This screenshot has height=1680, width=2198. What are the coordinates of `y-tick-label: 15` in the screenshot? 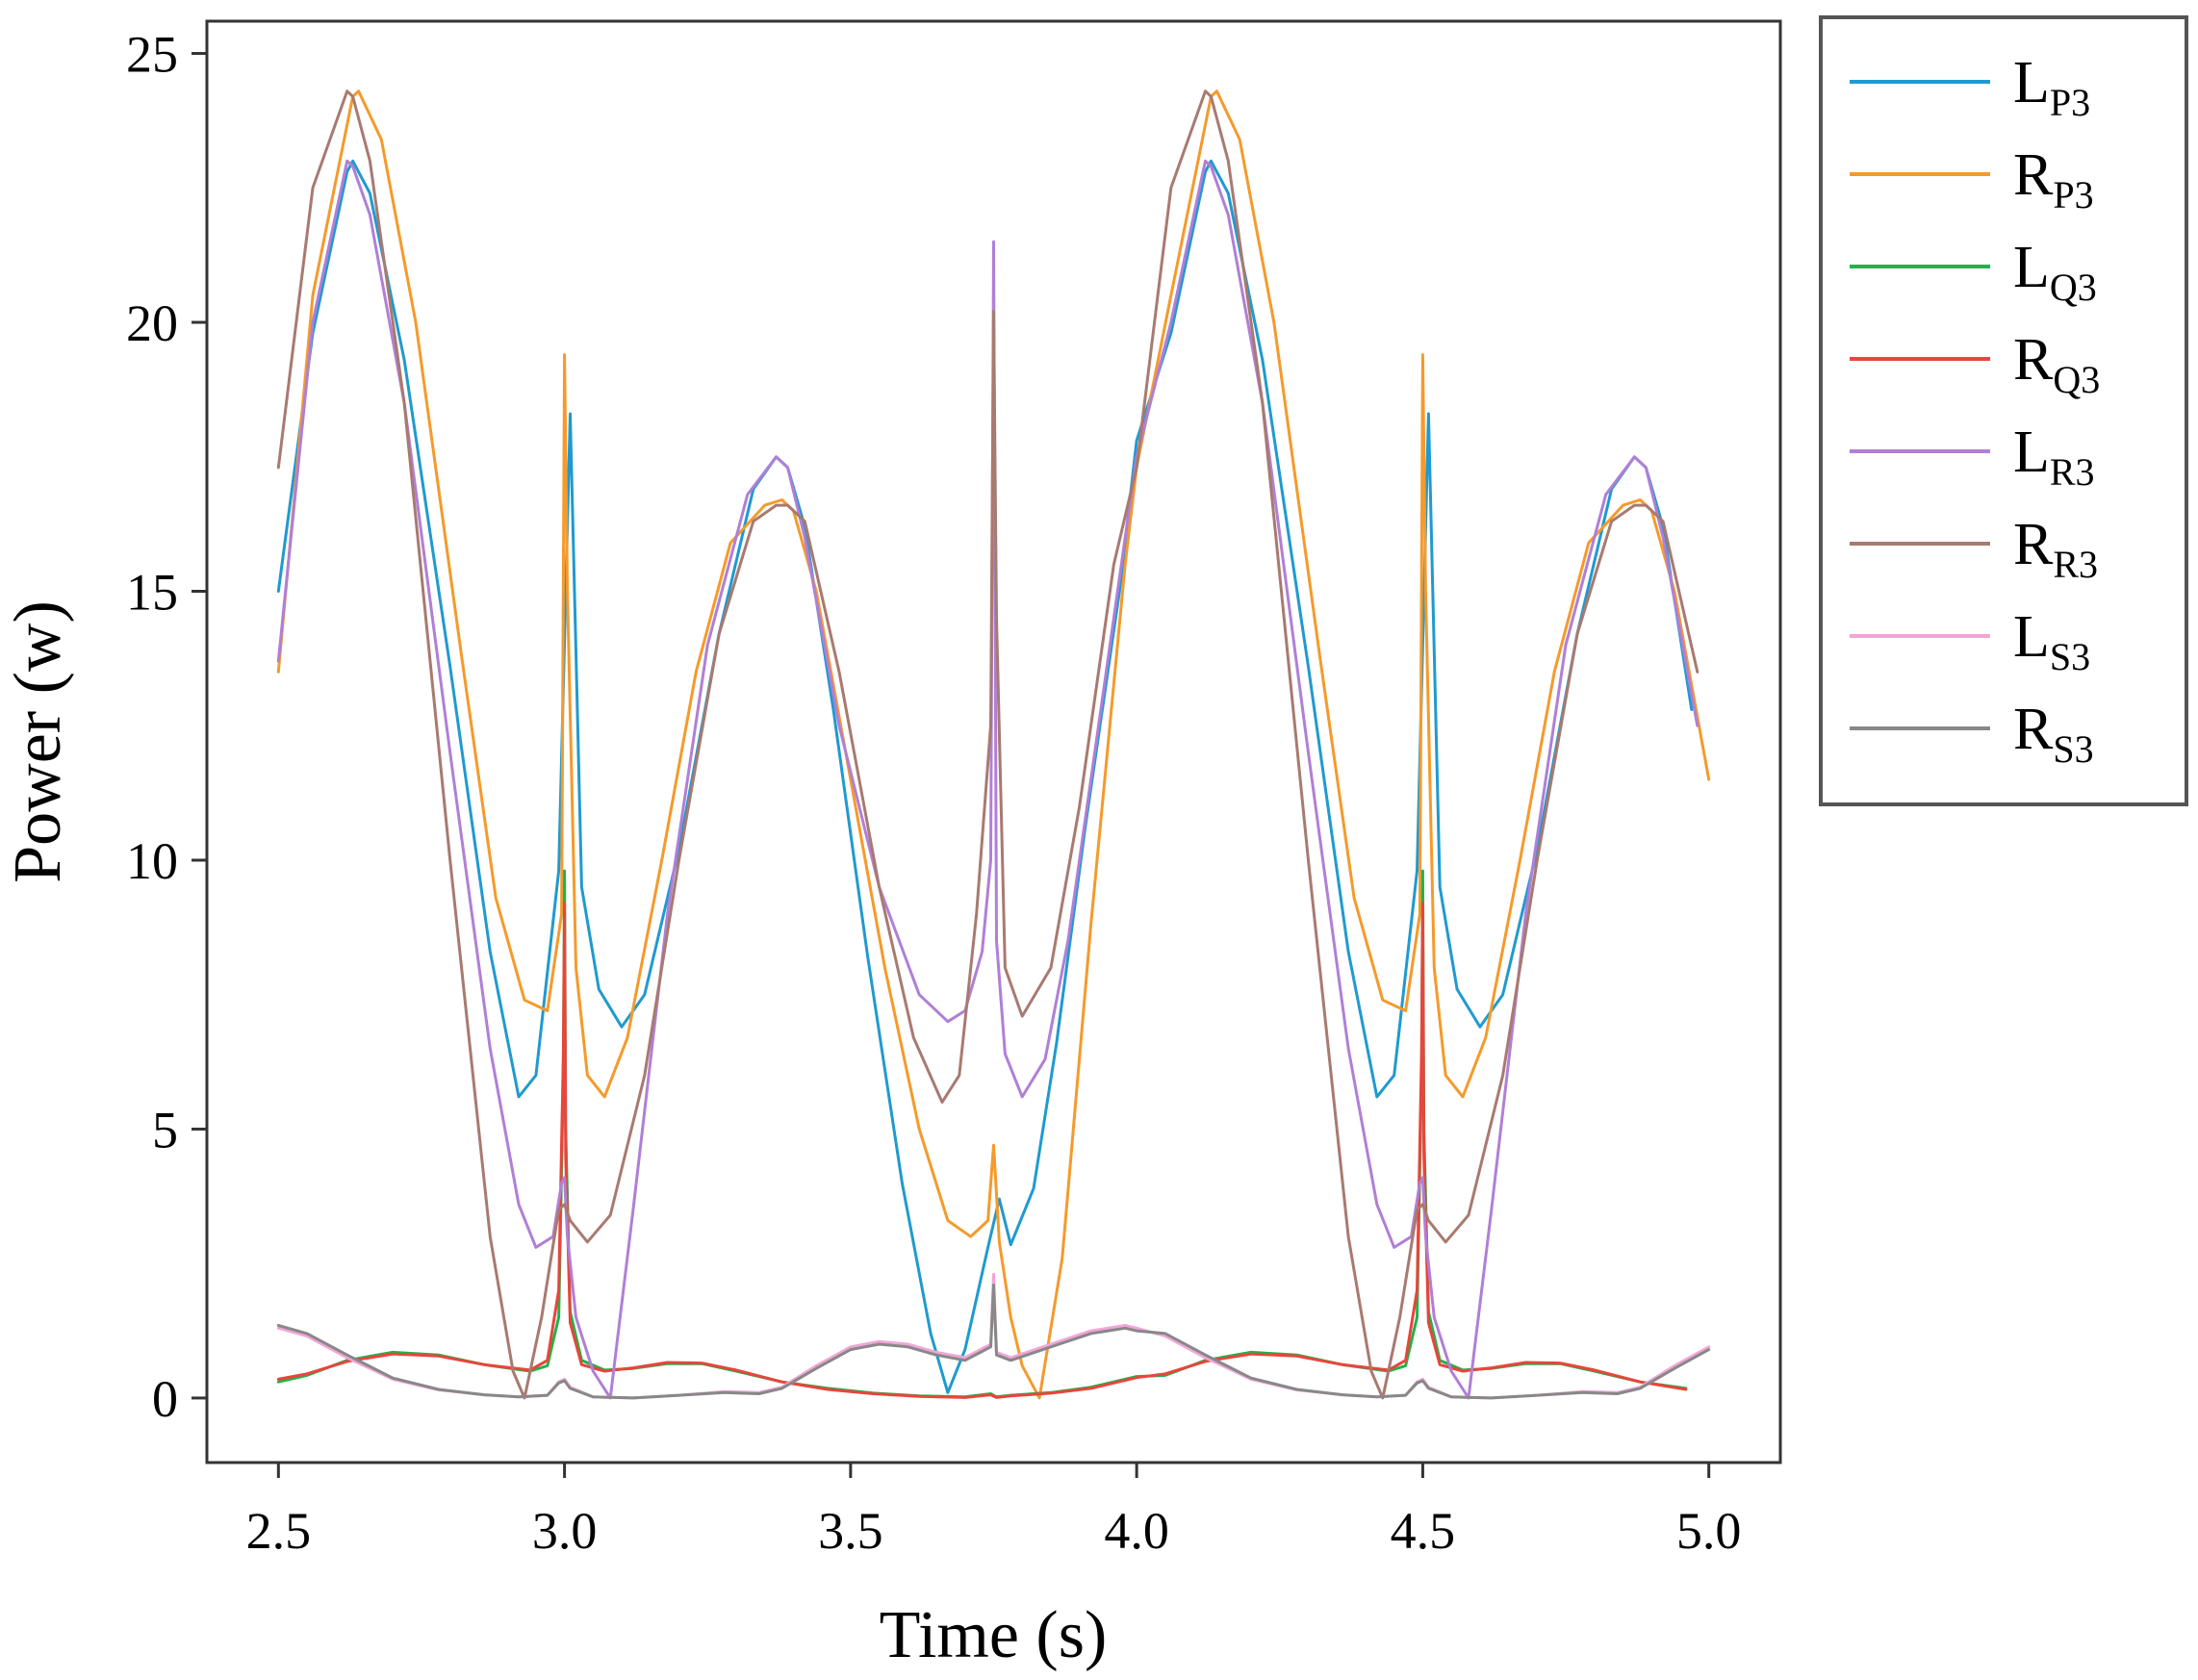 It's located at (152, 592).